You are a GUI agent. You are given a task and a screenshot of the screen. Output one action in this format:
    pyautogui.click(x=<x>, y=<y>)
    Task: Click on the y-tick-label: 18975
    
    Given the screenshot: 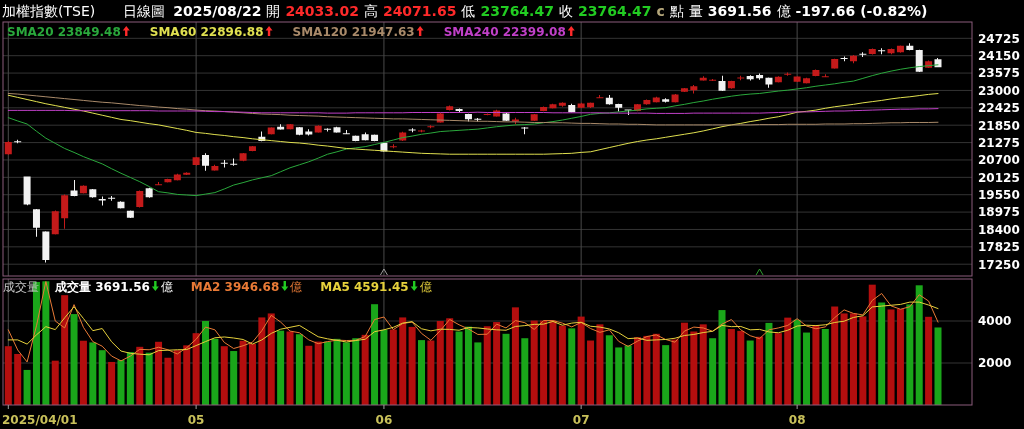 What is the action you would take?
    pyautogui.click(x=999, y=212)
    